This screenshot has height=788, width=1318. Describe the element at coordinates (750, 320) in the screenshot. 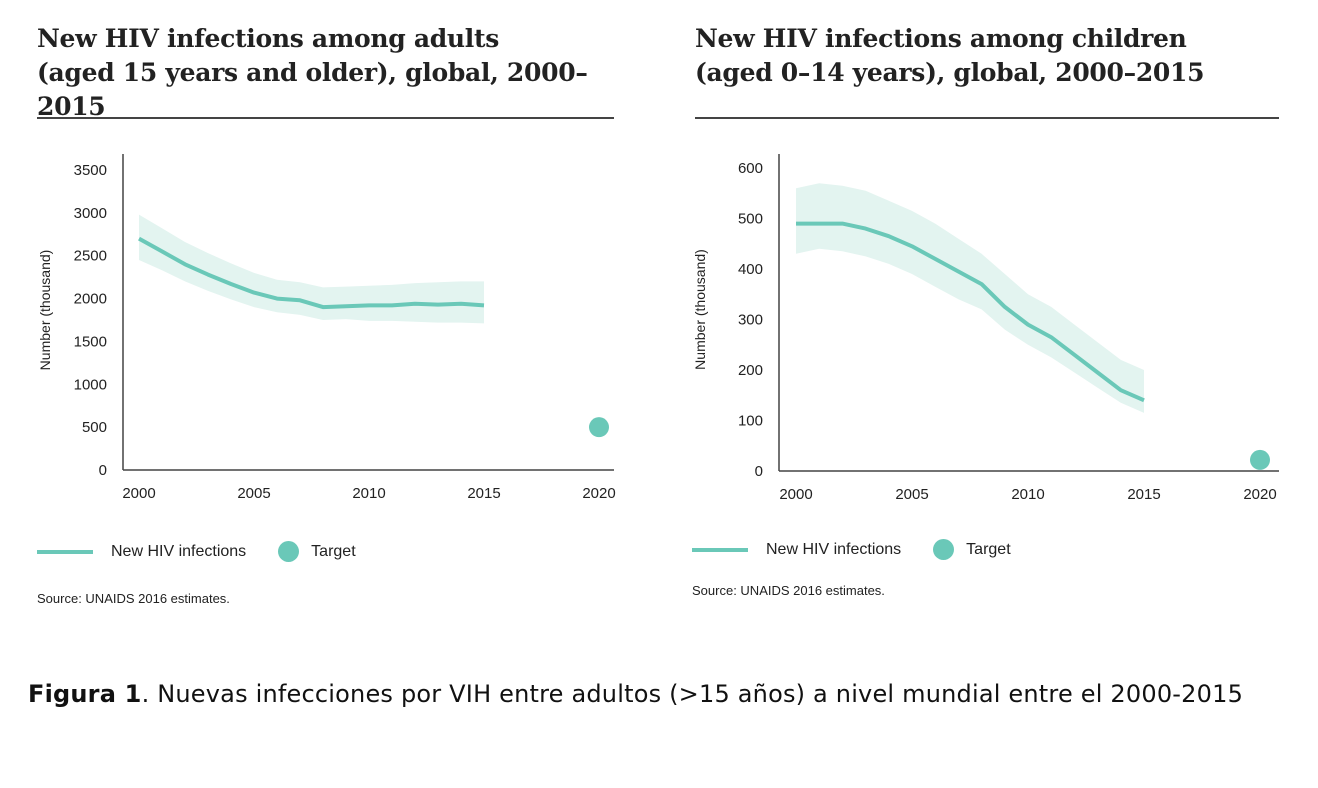

I see `y-tick-label: 300` at that location.